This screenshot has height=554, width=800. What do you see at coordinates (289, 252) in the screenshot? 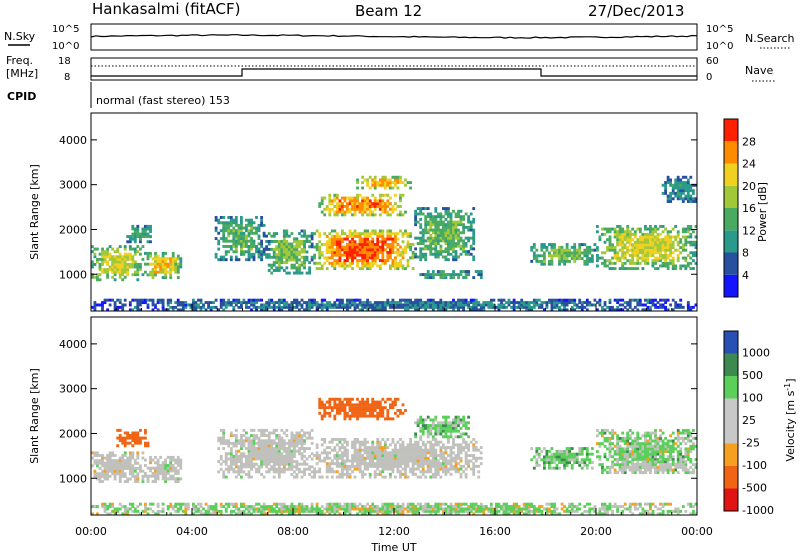
I see `scatter-region` at bounding box center [289, 252].